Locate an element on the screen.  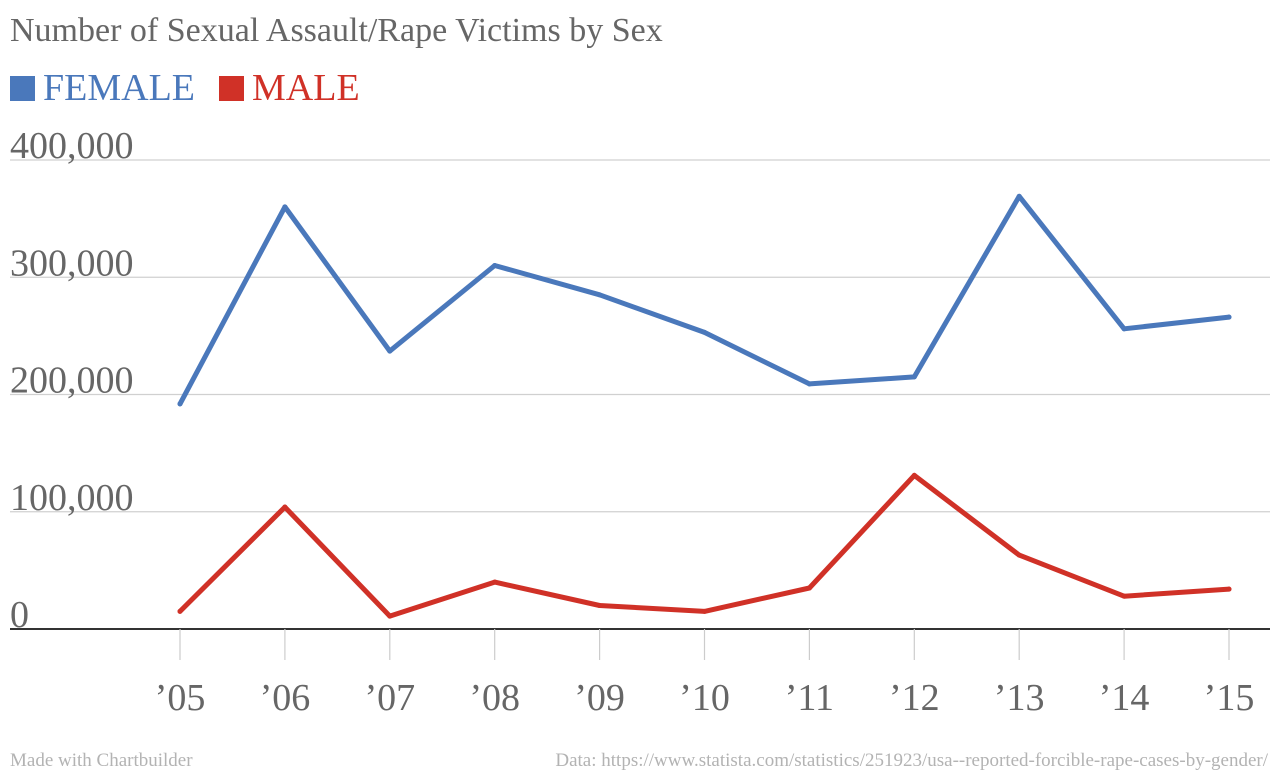
x-tick-label: ’13 is located at coordinates (1019, 698).